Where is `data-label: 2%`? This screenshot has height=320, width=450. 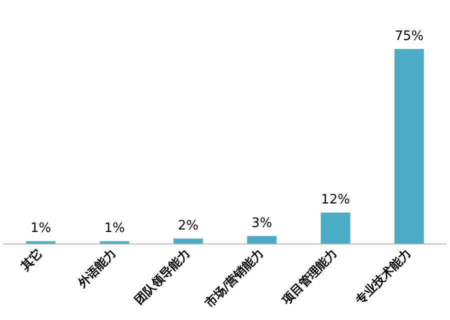 data-label: 2% is located at coordinates (188, 226).